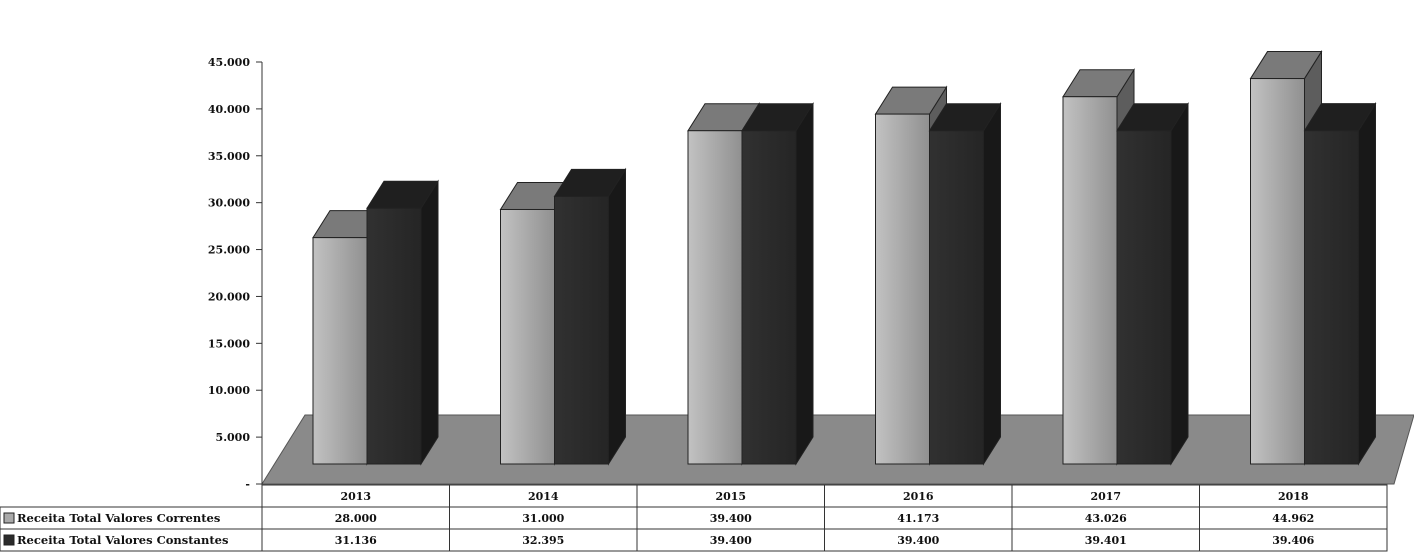  I want to click on y-tick-label: 40.000, so click(229, 109).